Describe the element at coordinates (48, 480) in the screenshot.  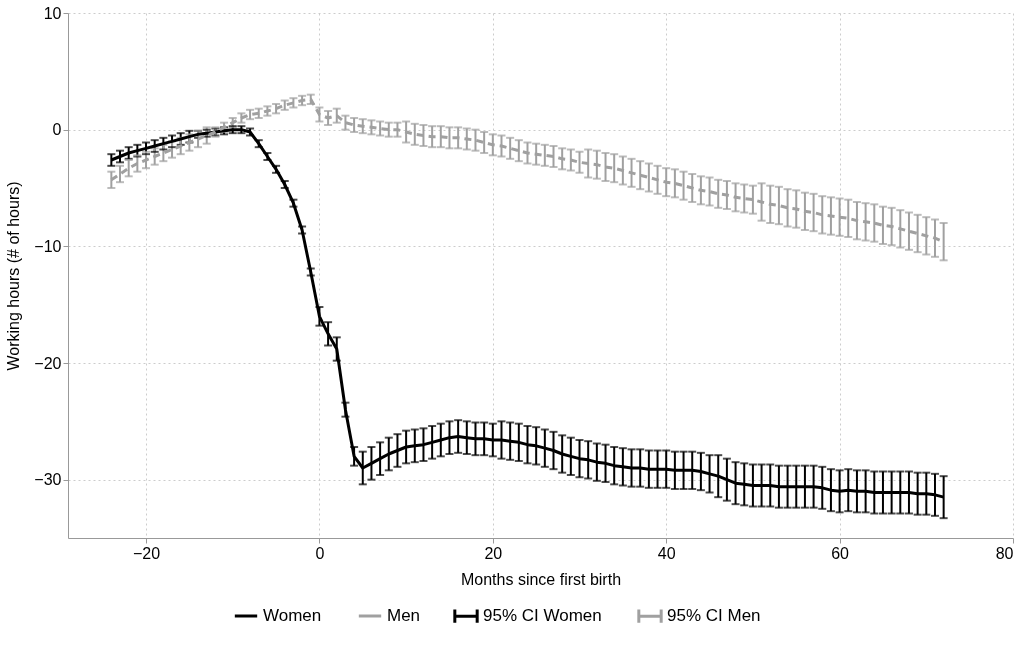
I see `y-tick-label: −30` at that location.